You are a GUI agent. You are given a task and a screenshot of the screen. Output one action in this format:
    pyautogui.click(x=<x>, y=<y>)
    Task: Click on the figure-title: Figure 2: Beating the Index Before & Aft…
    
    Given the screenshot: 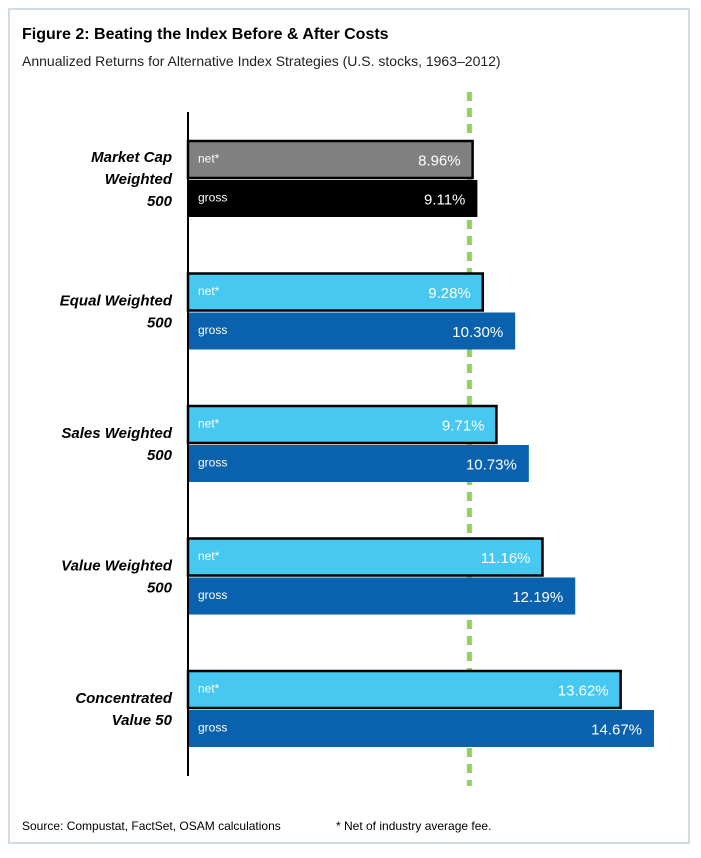 What is the action you would take?
    pyautogui.click(x=205, y=34)
    